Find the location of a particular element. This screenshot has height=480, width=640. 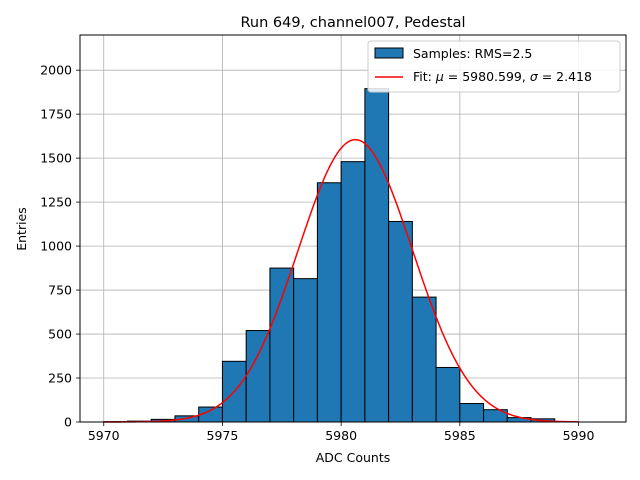

y-tick-label: 1500 is located at coordinates (56, 158).